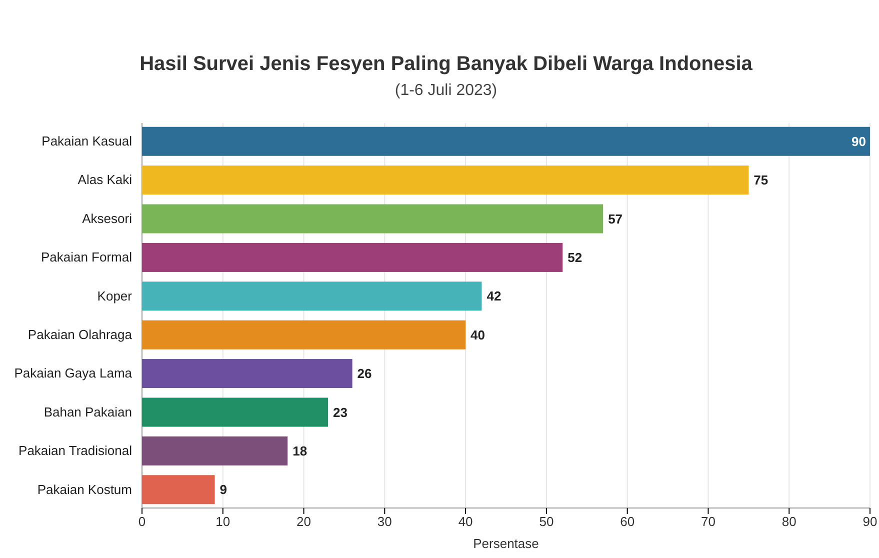  Describe the element at coordinates (478, 334) in the screenshot. I see `data-label: 40` at that location.